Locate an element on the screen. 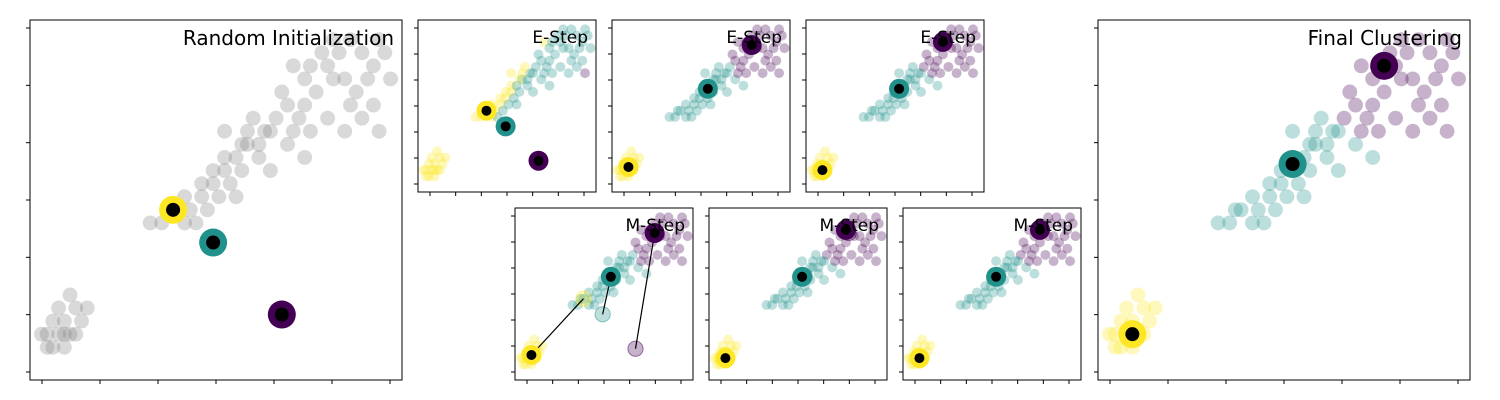 This screenshot has height=400, width=1500. panel-title-final-clustering: Final Clustering is located at coordinates (1385, 38).